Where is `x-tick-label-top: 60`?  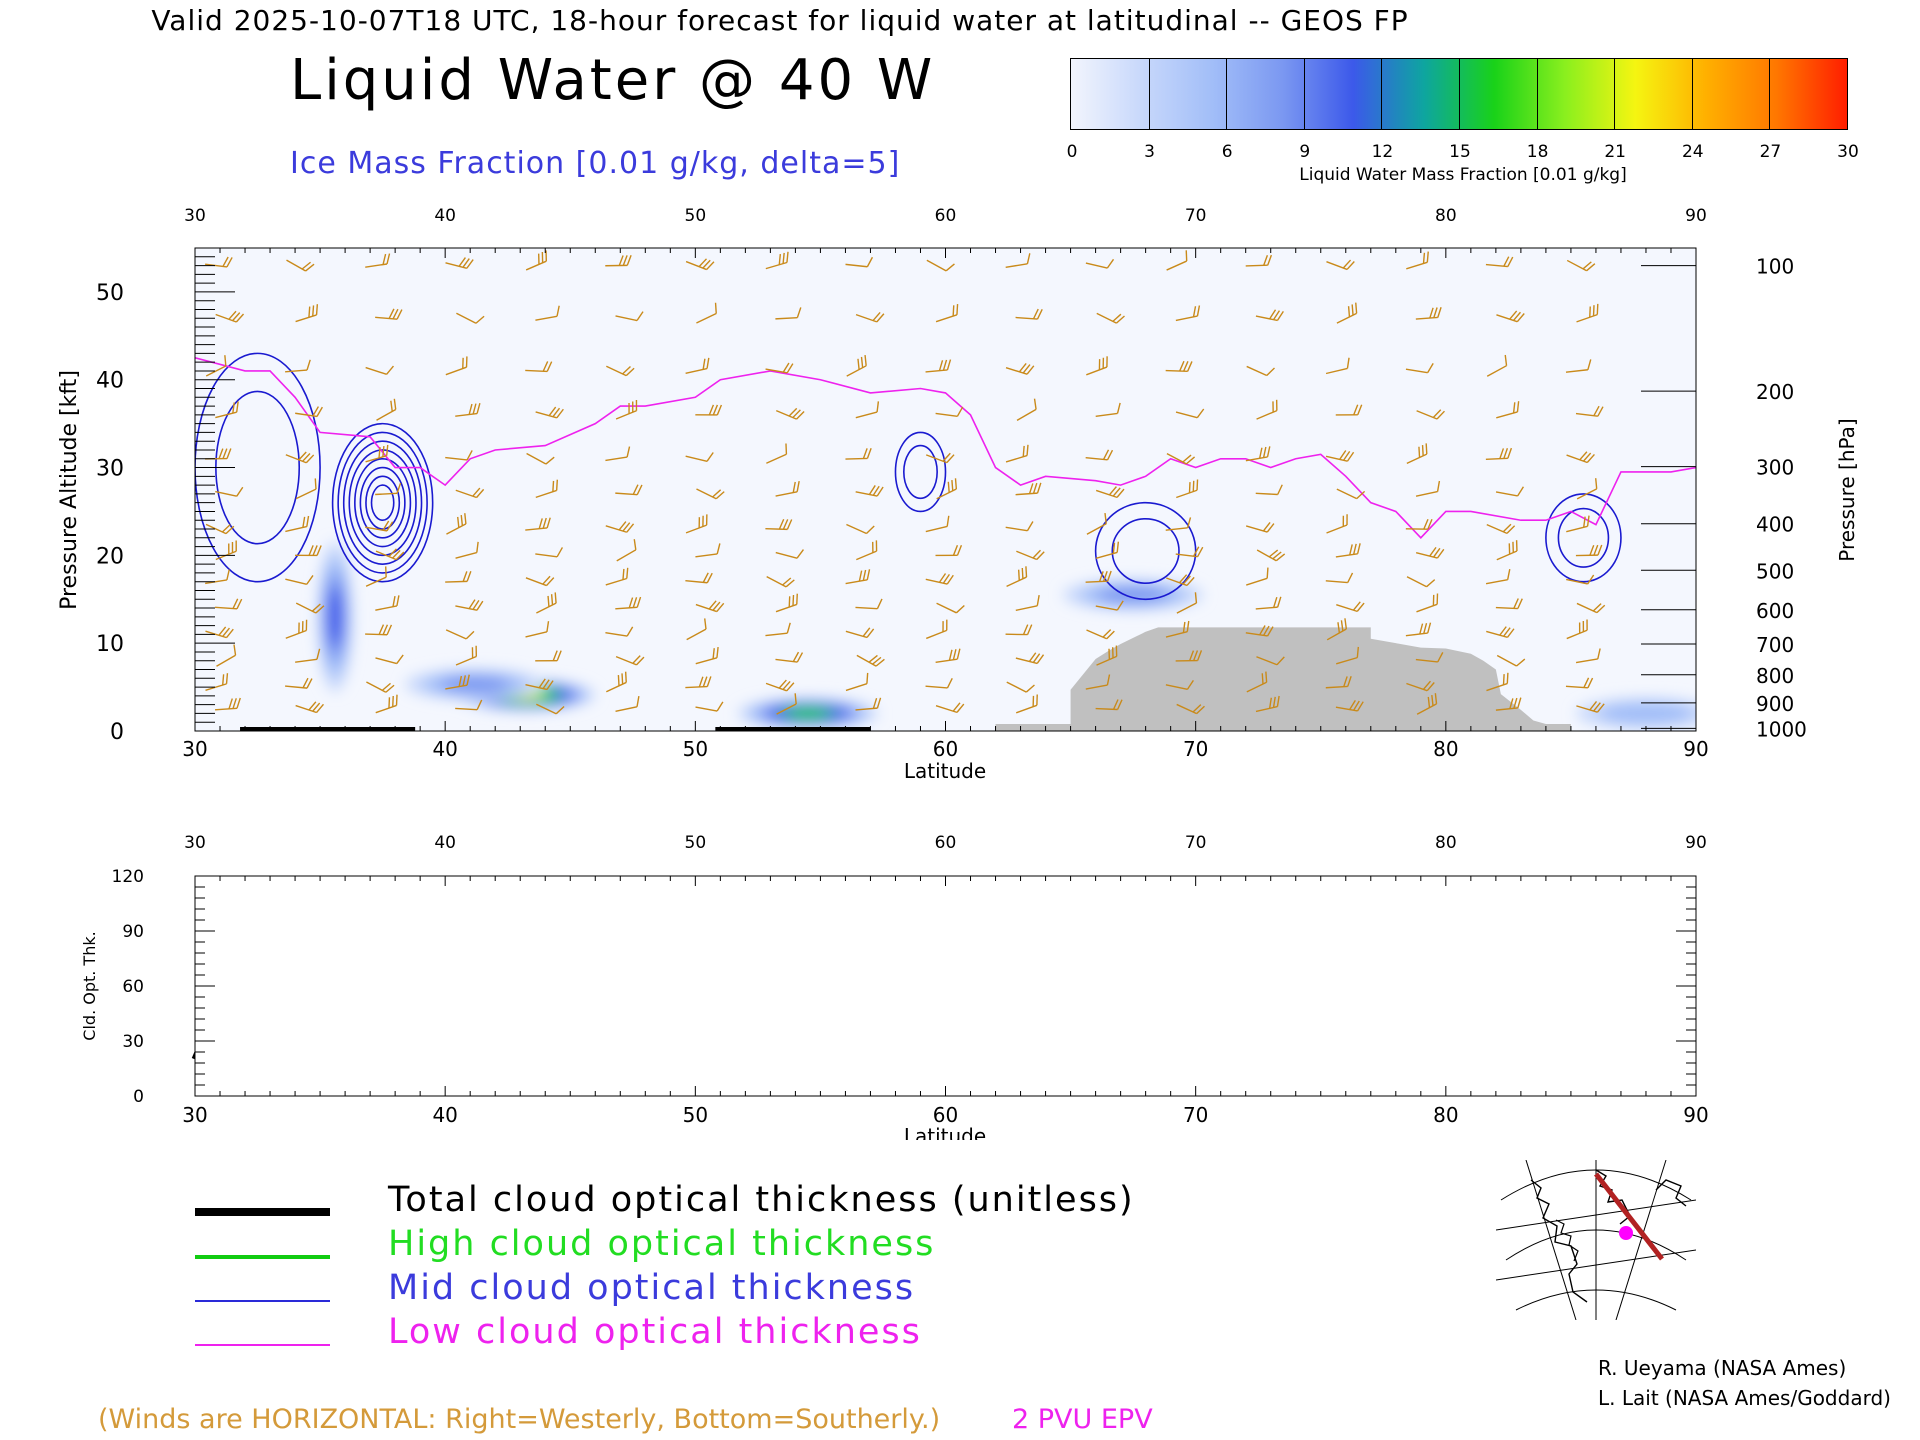 x-tick-label-top: 60 is located at coordinates (946, 216).